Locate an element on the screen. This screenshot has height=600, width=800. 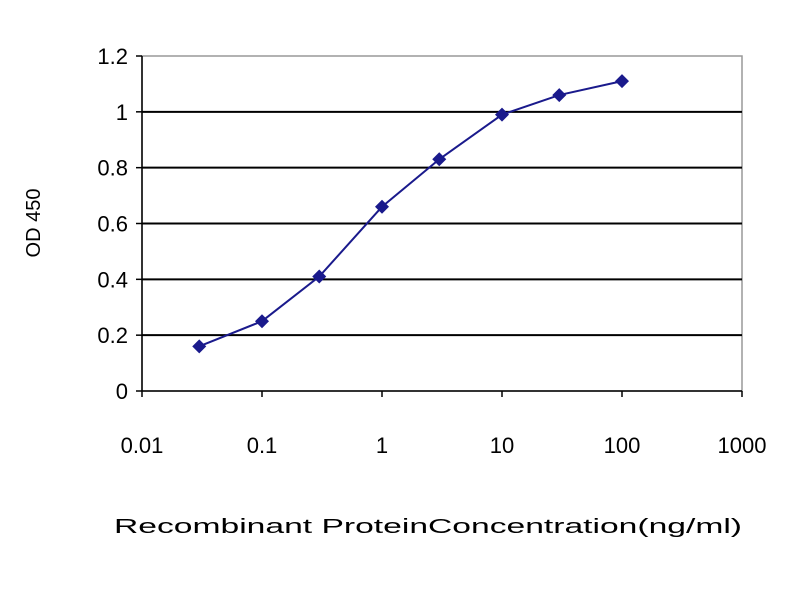
x-tick-label: 100 is located at coordinates (622, 445).